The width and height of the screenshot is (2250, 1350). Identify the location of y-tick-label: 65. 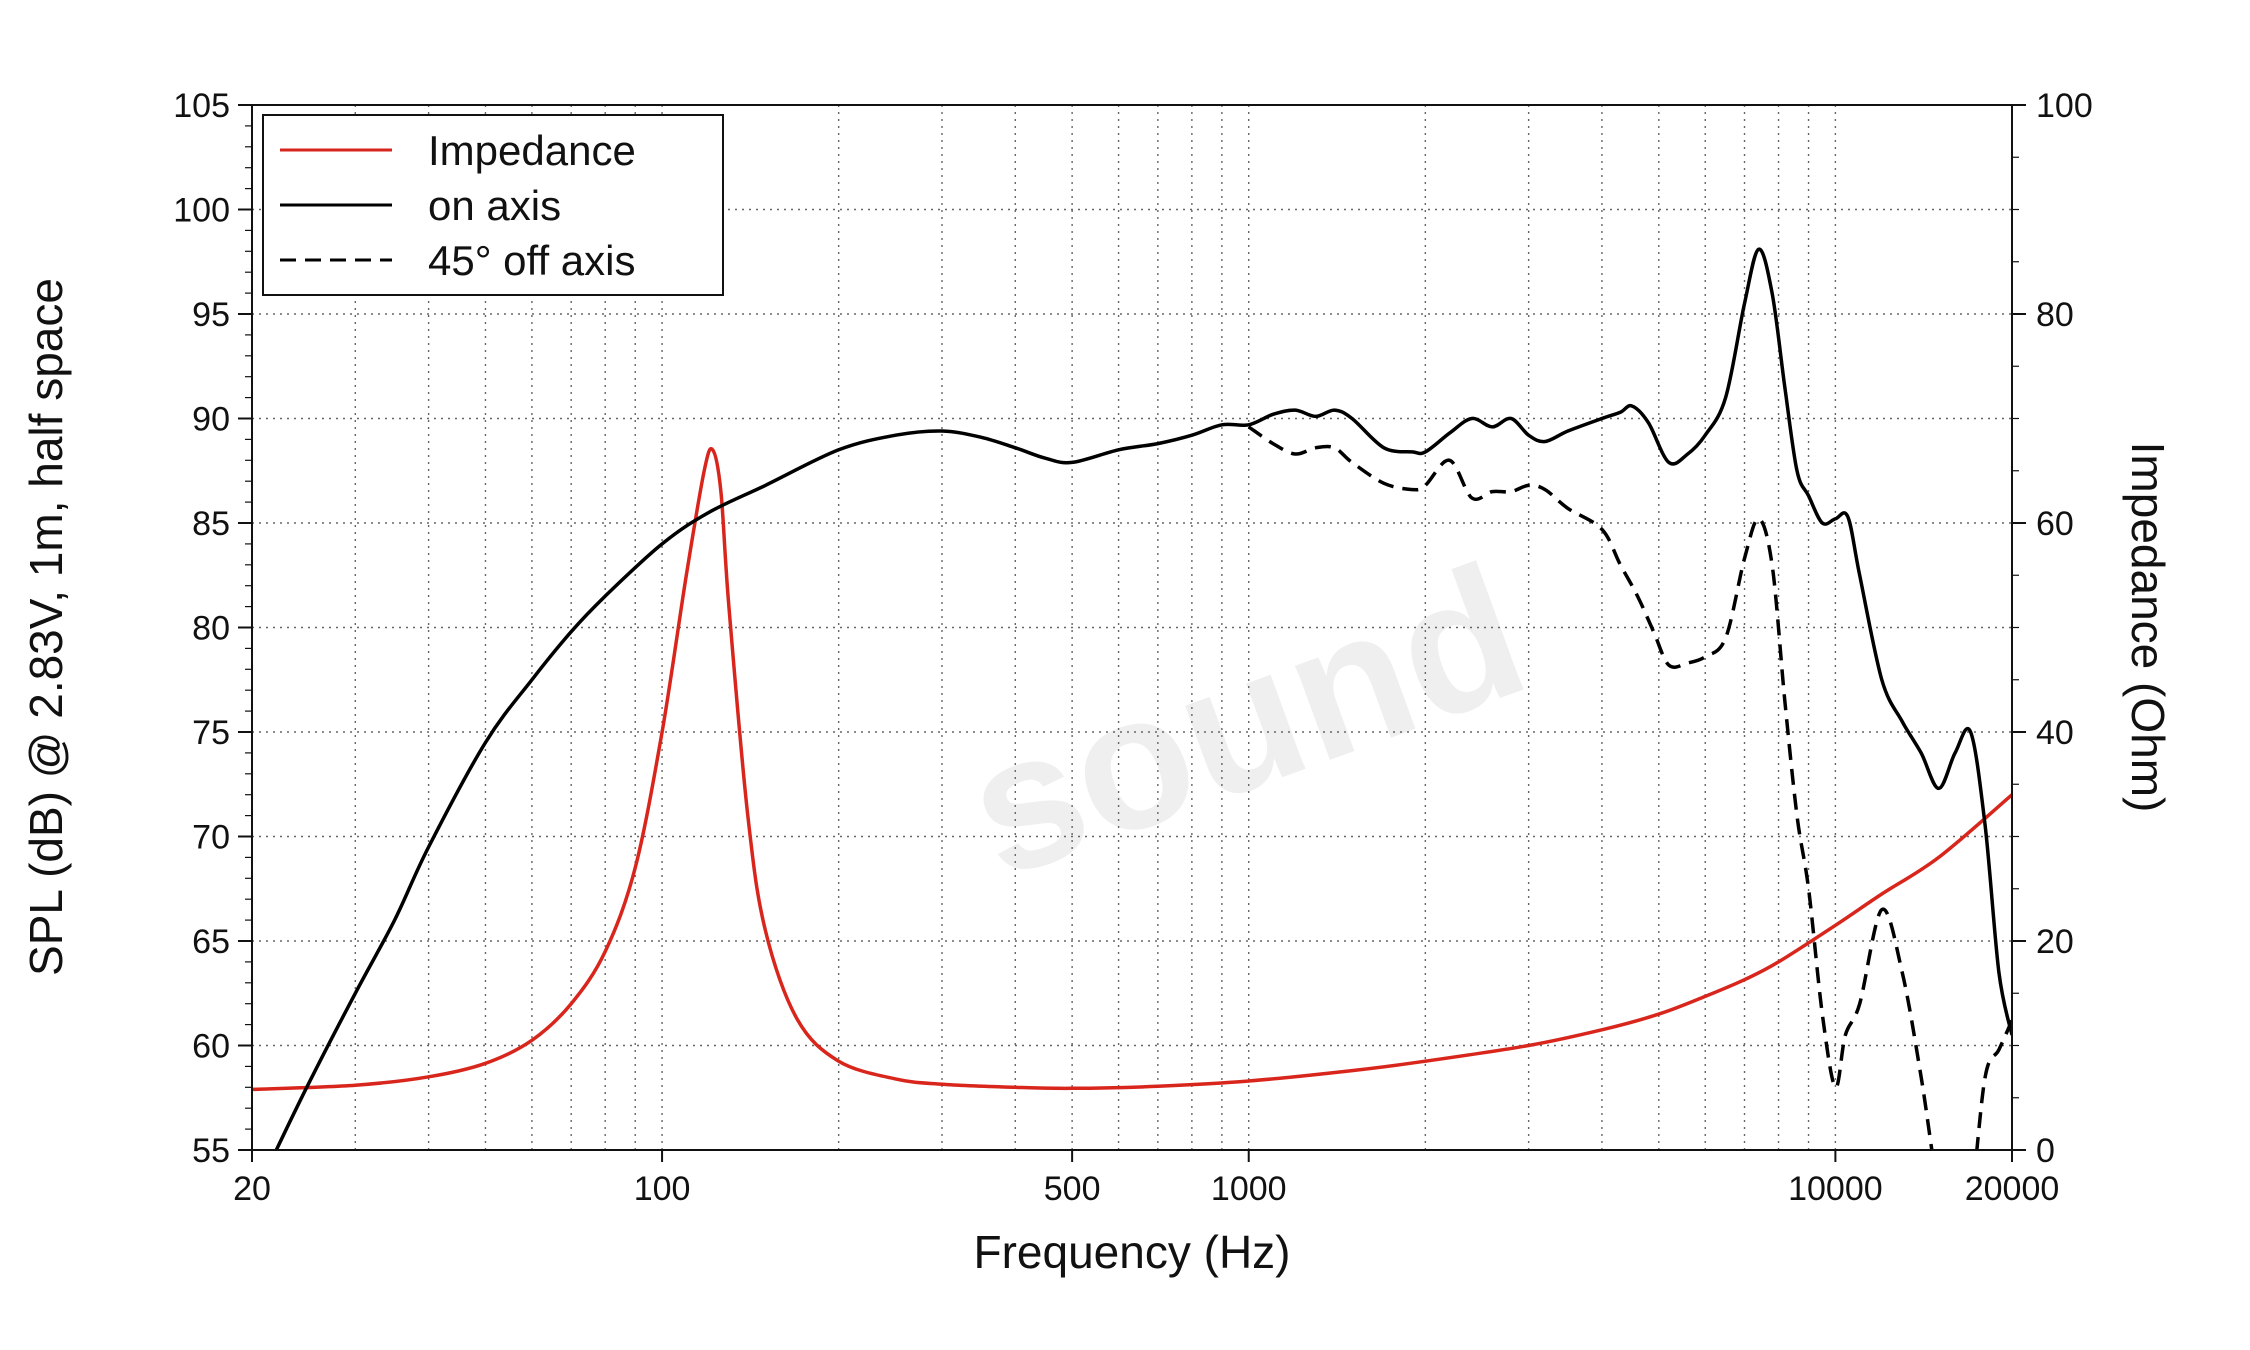
(211, 942).